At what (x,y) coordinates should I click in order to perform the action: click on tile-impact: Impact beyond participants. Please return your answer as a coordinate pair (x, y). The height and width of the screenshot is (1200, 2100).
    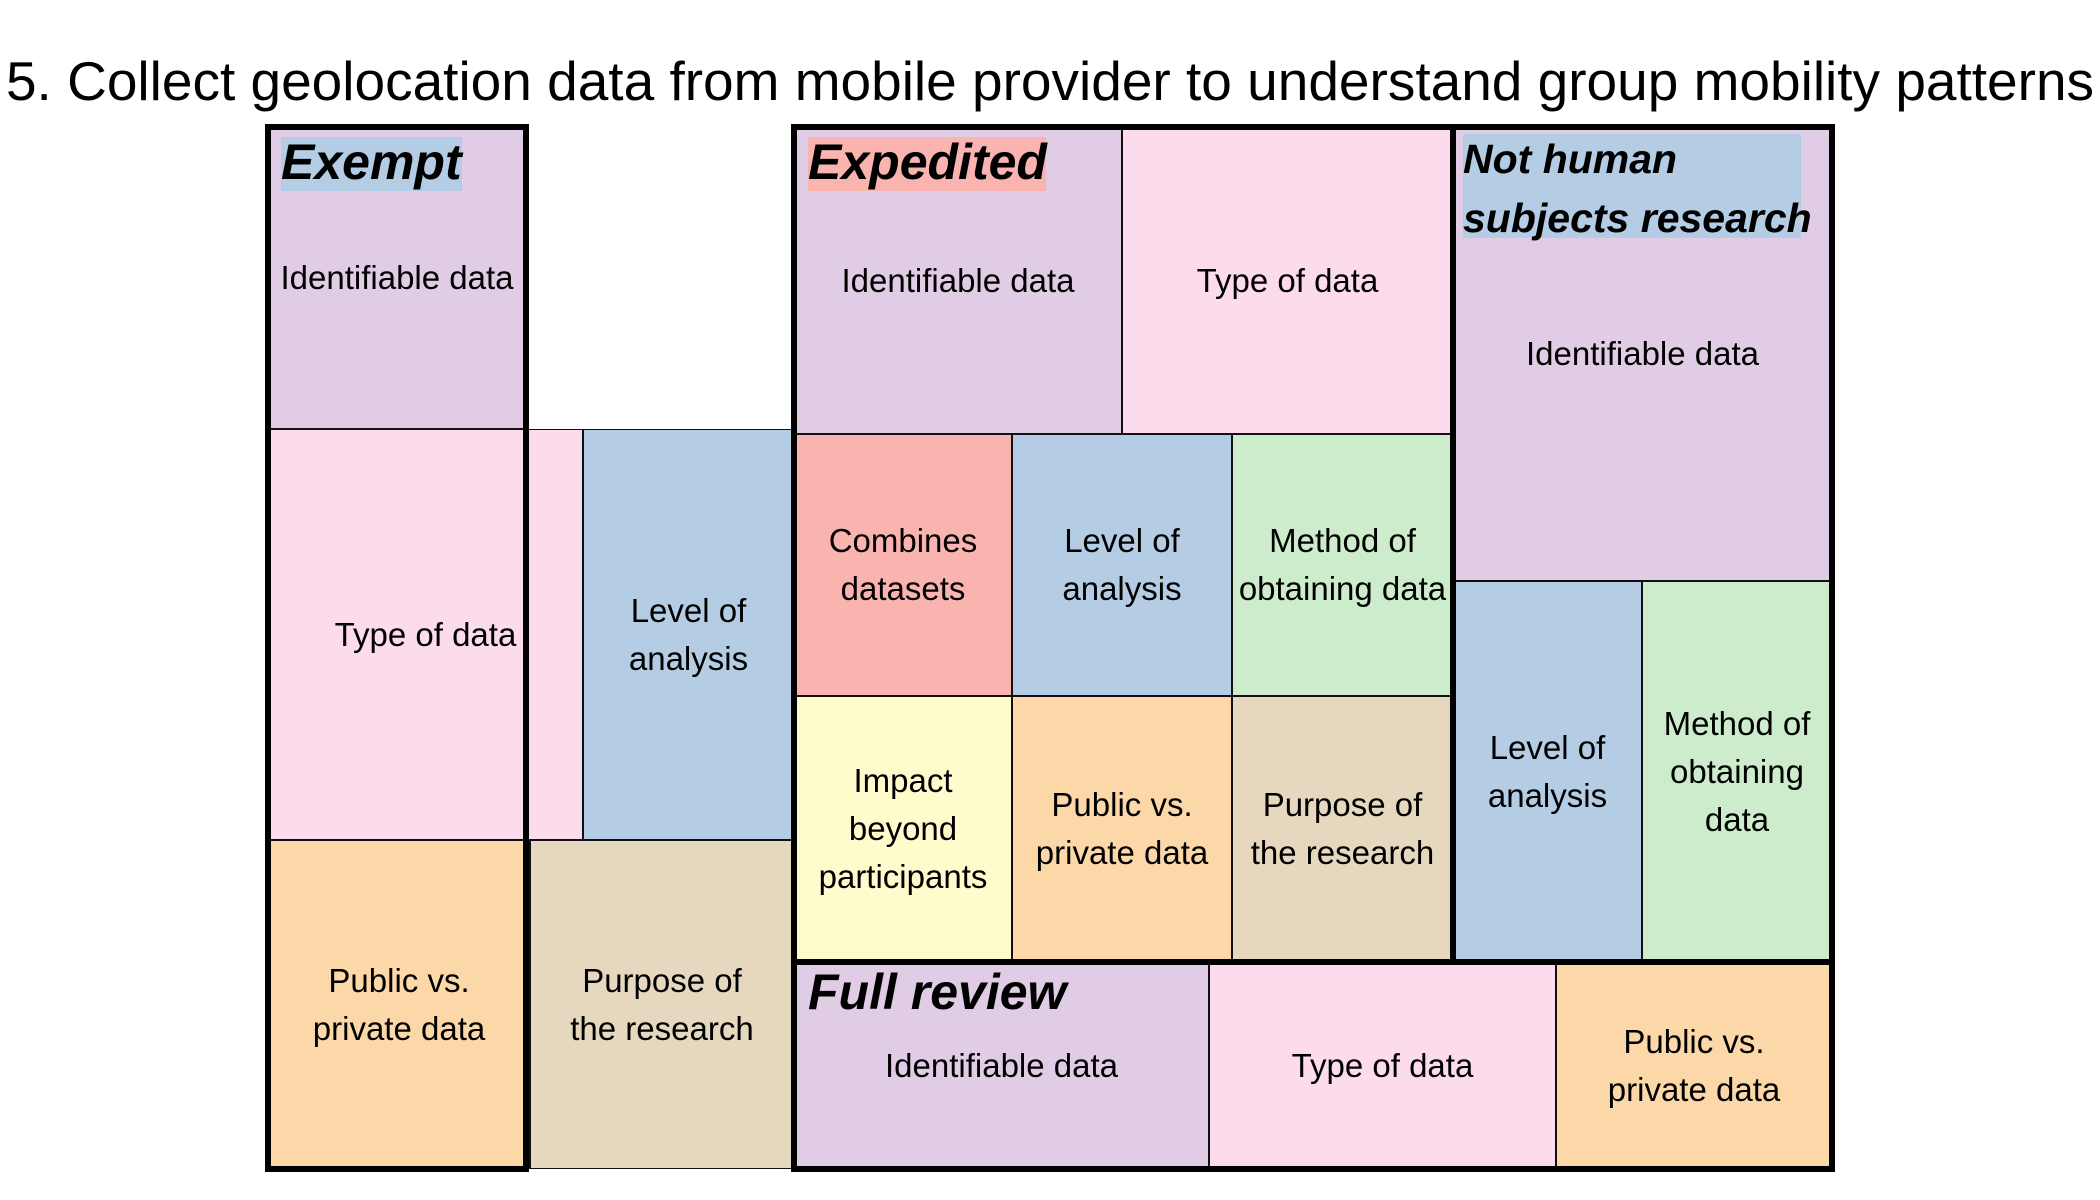
    Looking at the image, I should click on (903, 829).